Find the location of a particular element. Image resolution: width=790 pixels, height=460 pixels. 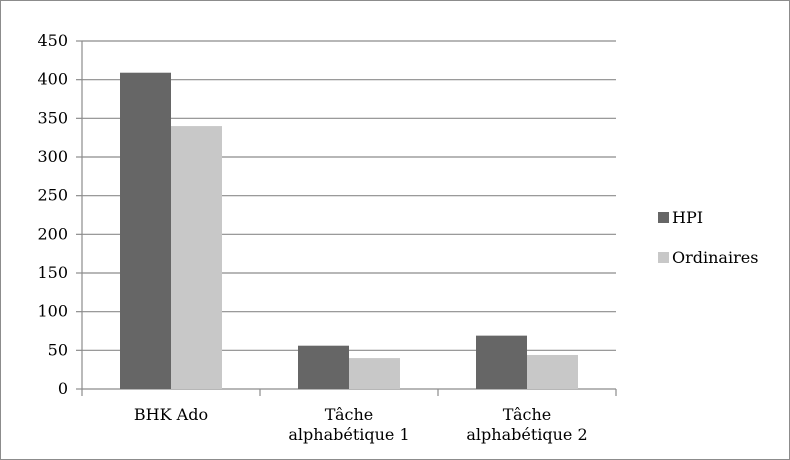

y-tick-label: 150 is located at coordinates (52, 272).